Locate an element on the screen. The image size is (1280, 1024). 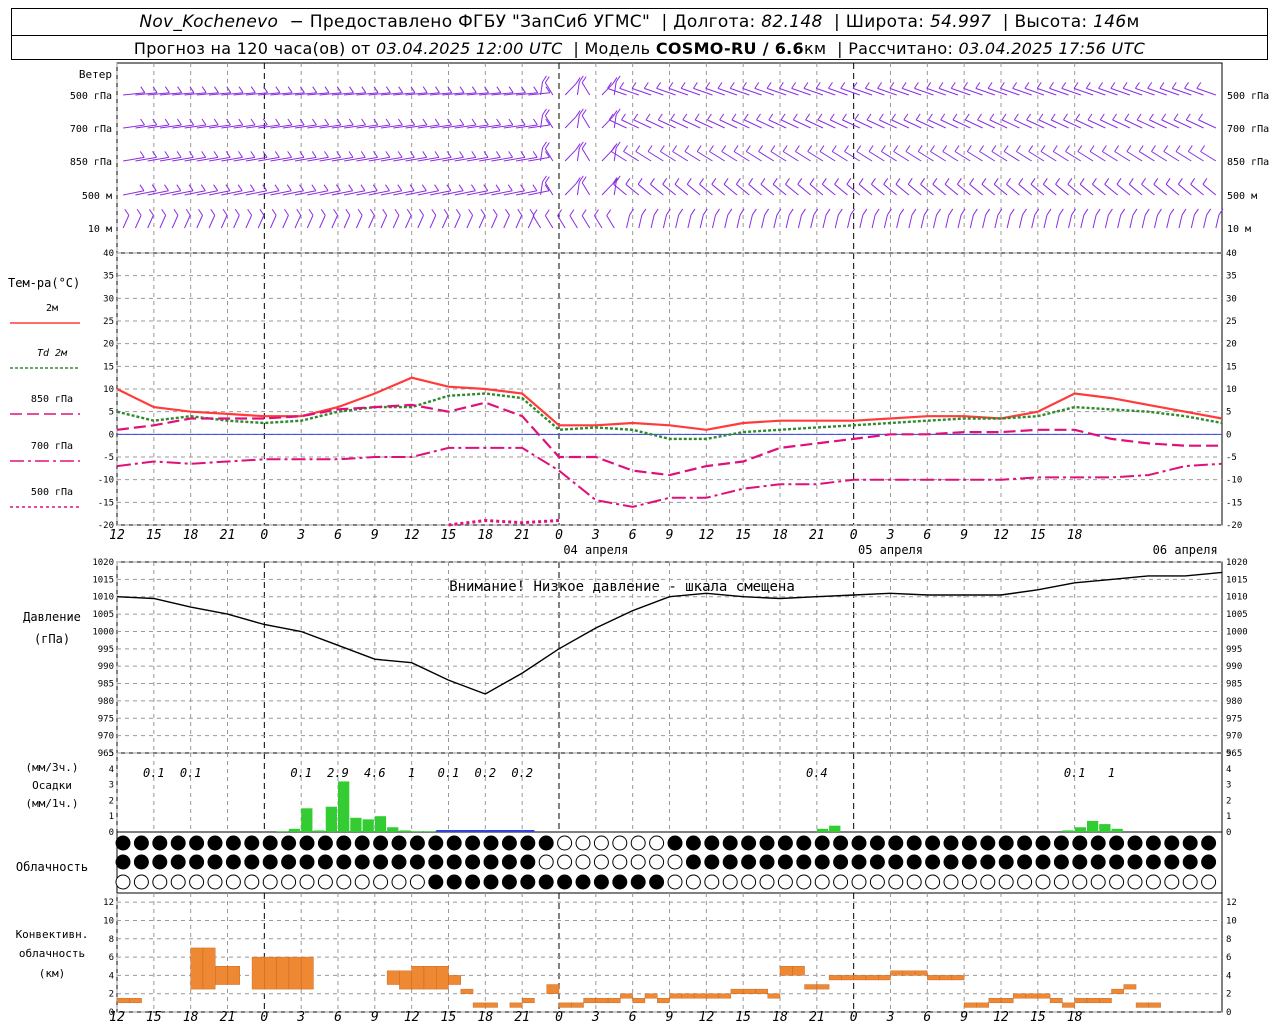
pressure-ytick-left: 965 is located at coordinates (106, 754).